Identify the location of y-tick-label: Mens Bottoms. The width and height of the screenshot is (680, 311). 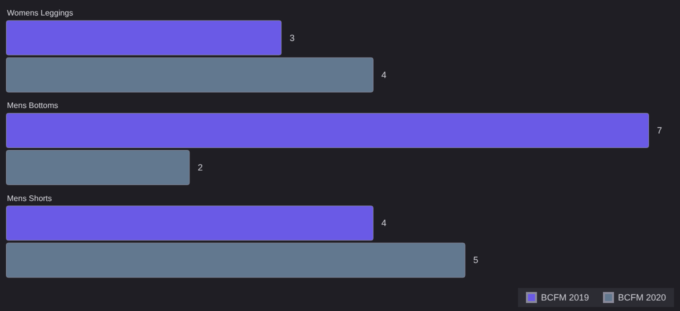
(32, 105).